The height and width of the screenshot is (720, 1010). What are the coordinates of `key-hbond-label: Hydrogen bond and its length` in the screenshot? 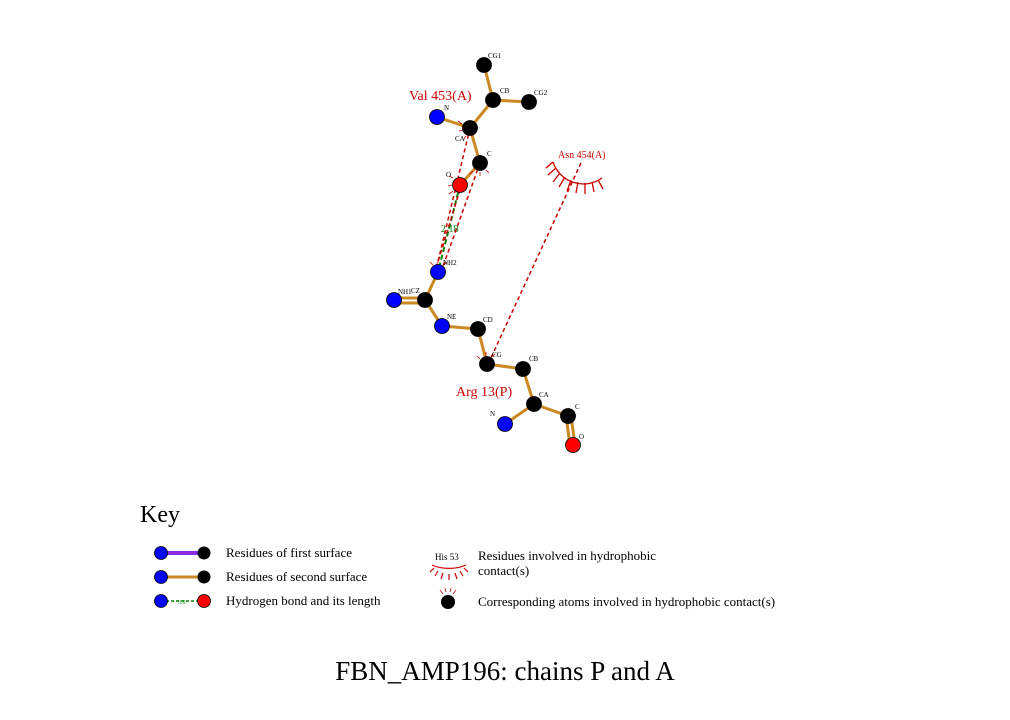 It's located at (303, 600).